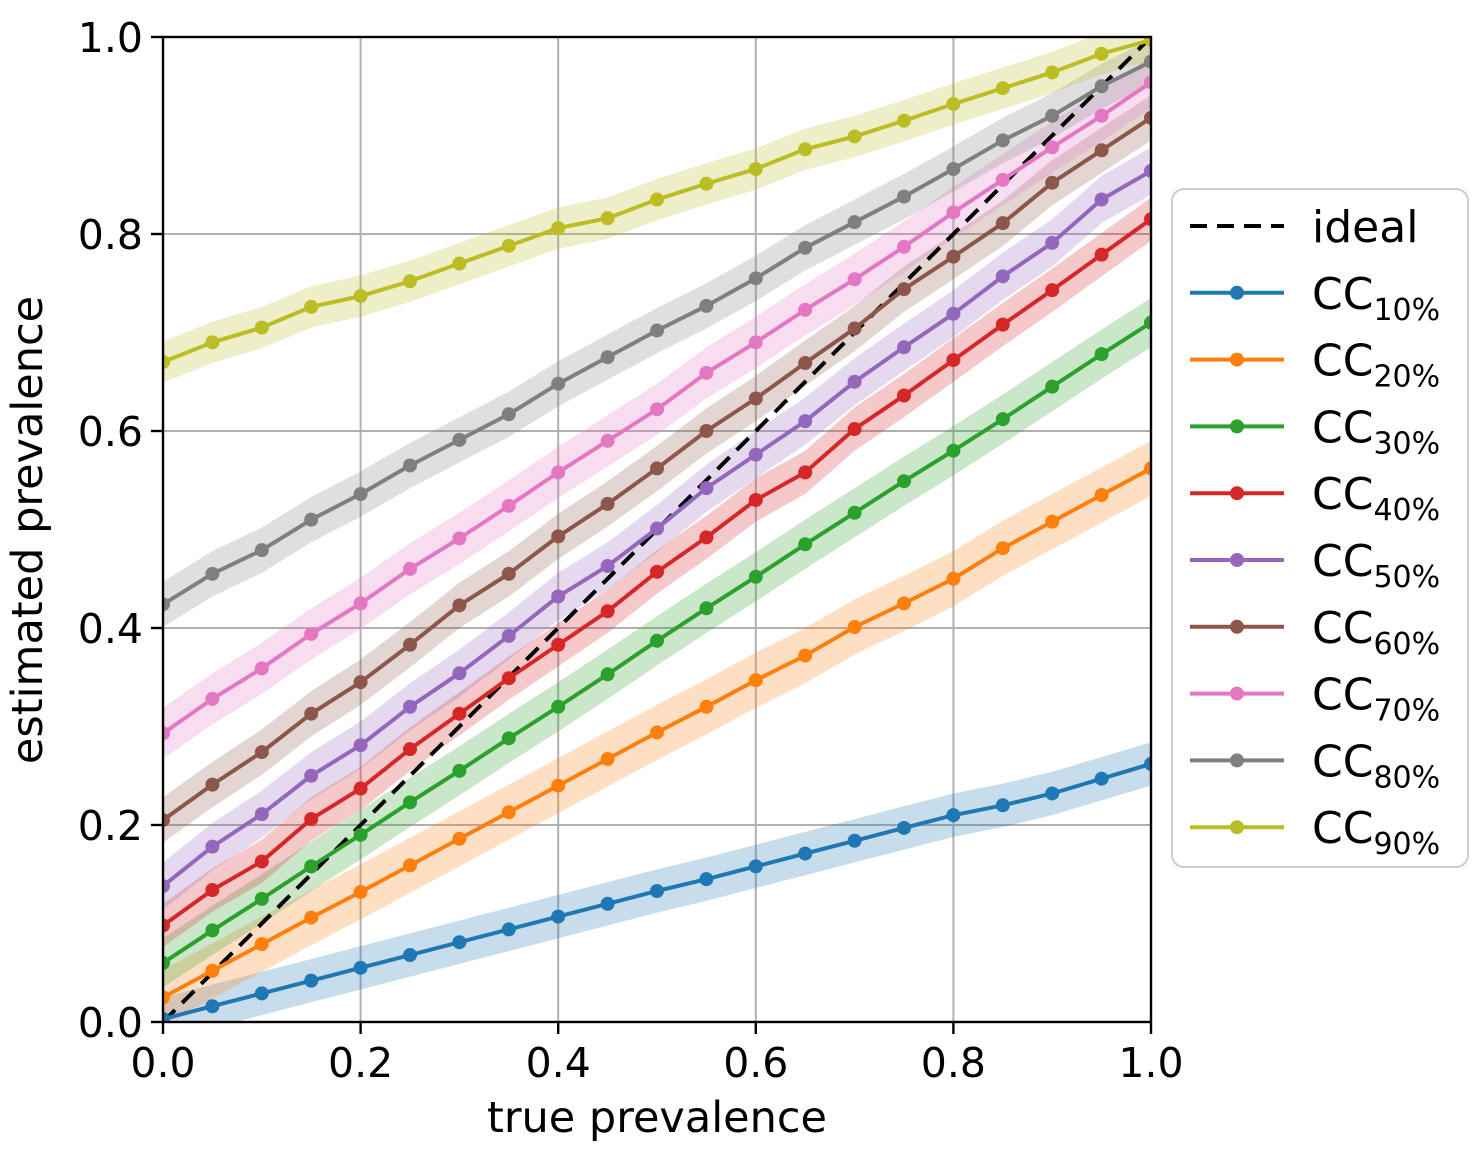  What do you see at coordinates (360, 1063) in the screenshot?
I see `x-tick-label: 0.2` at bounding box center [360, 1063].